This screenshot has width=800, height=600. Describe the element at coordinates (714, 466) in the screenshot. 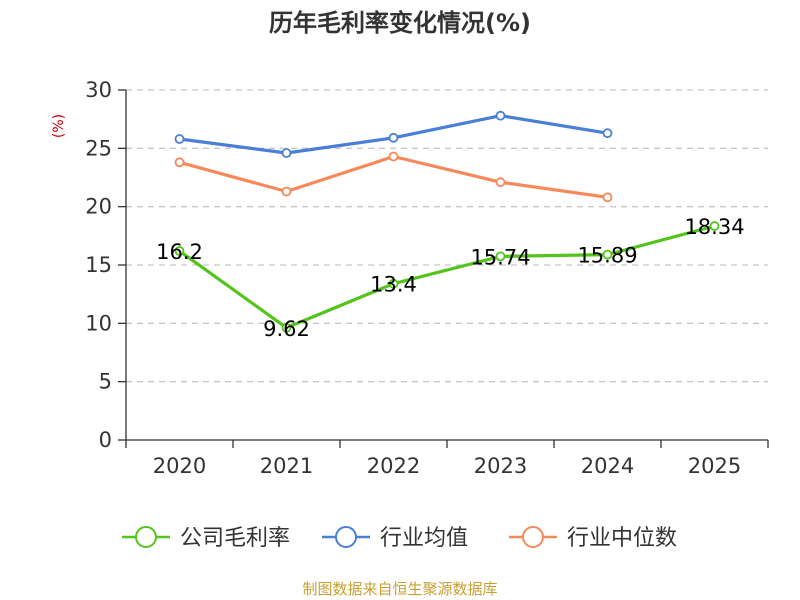

I see `x-tick-label-2025: 2025` at that location.